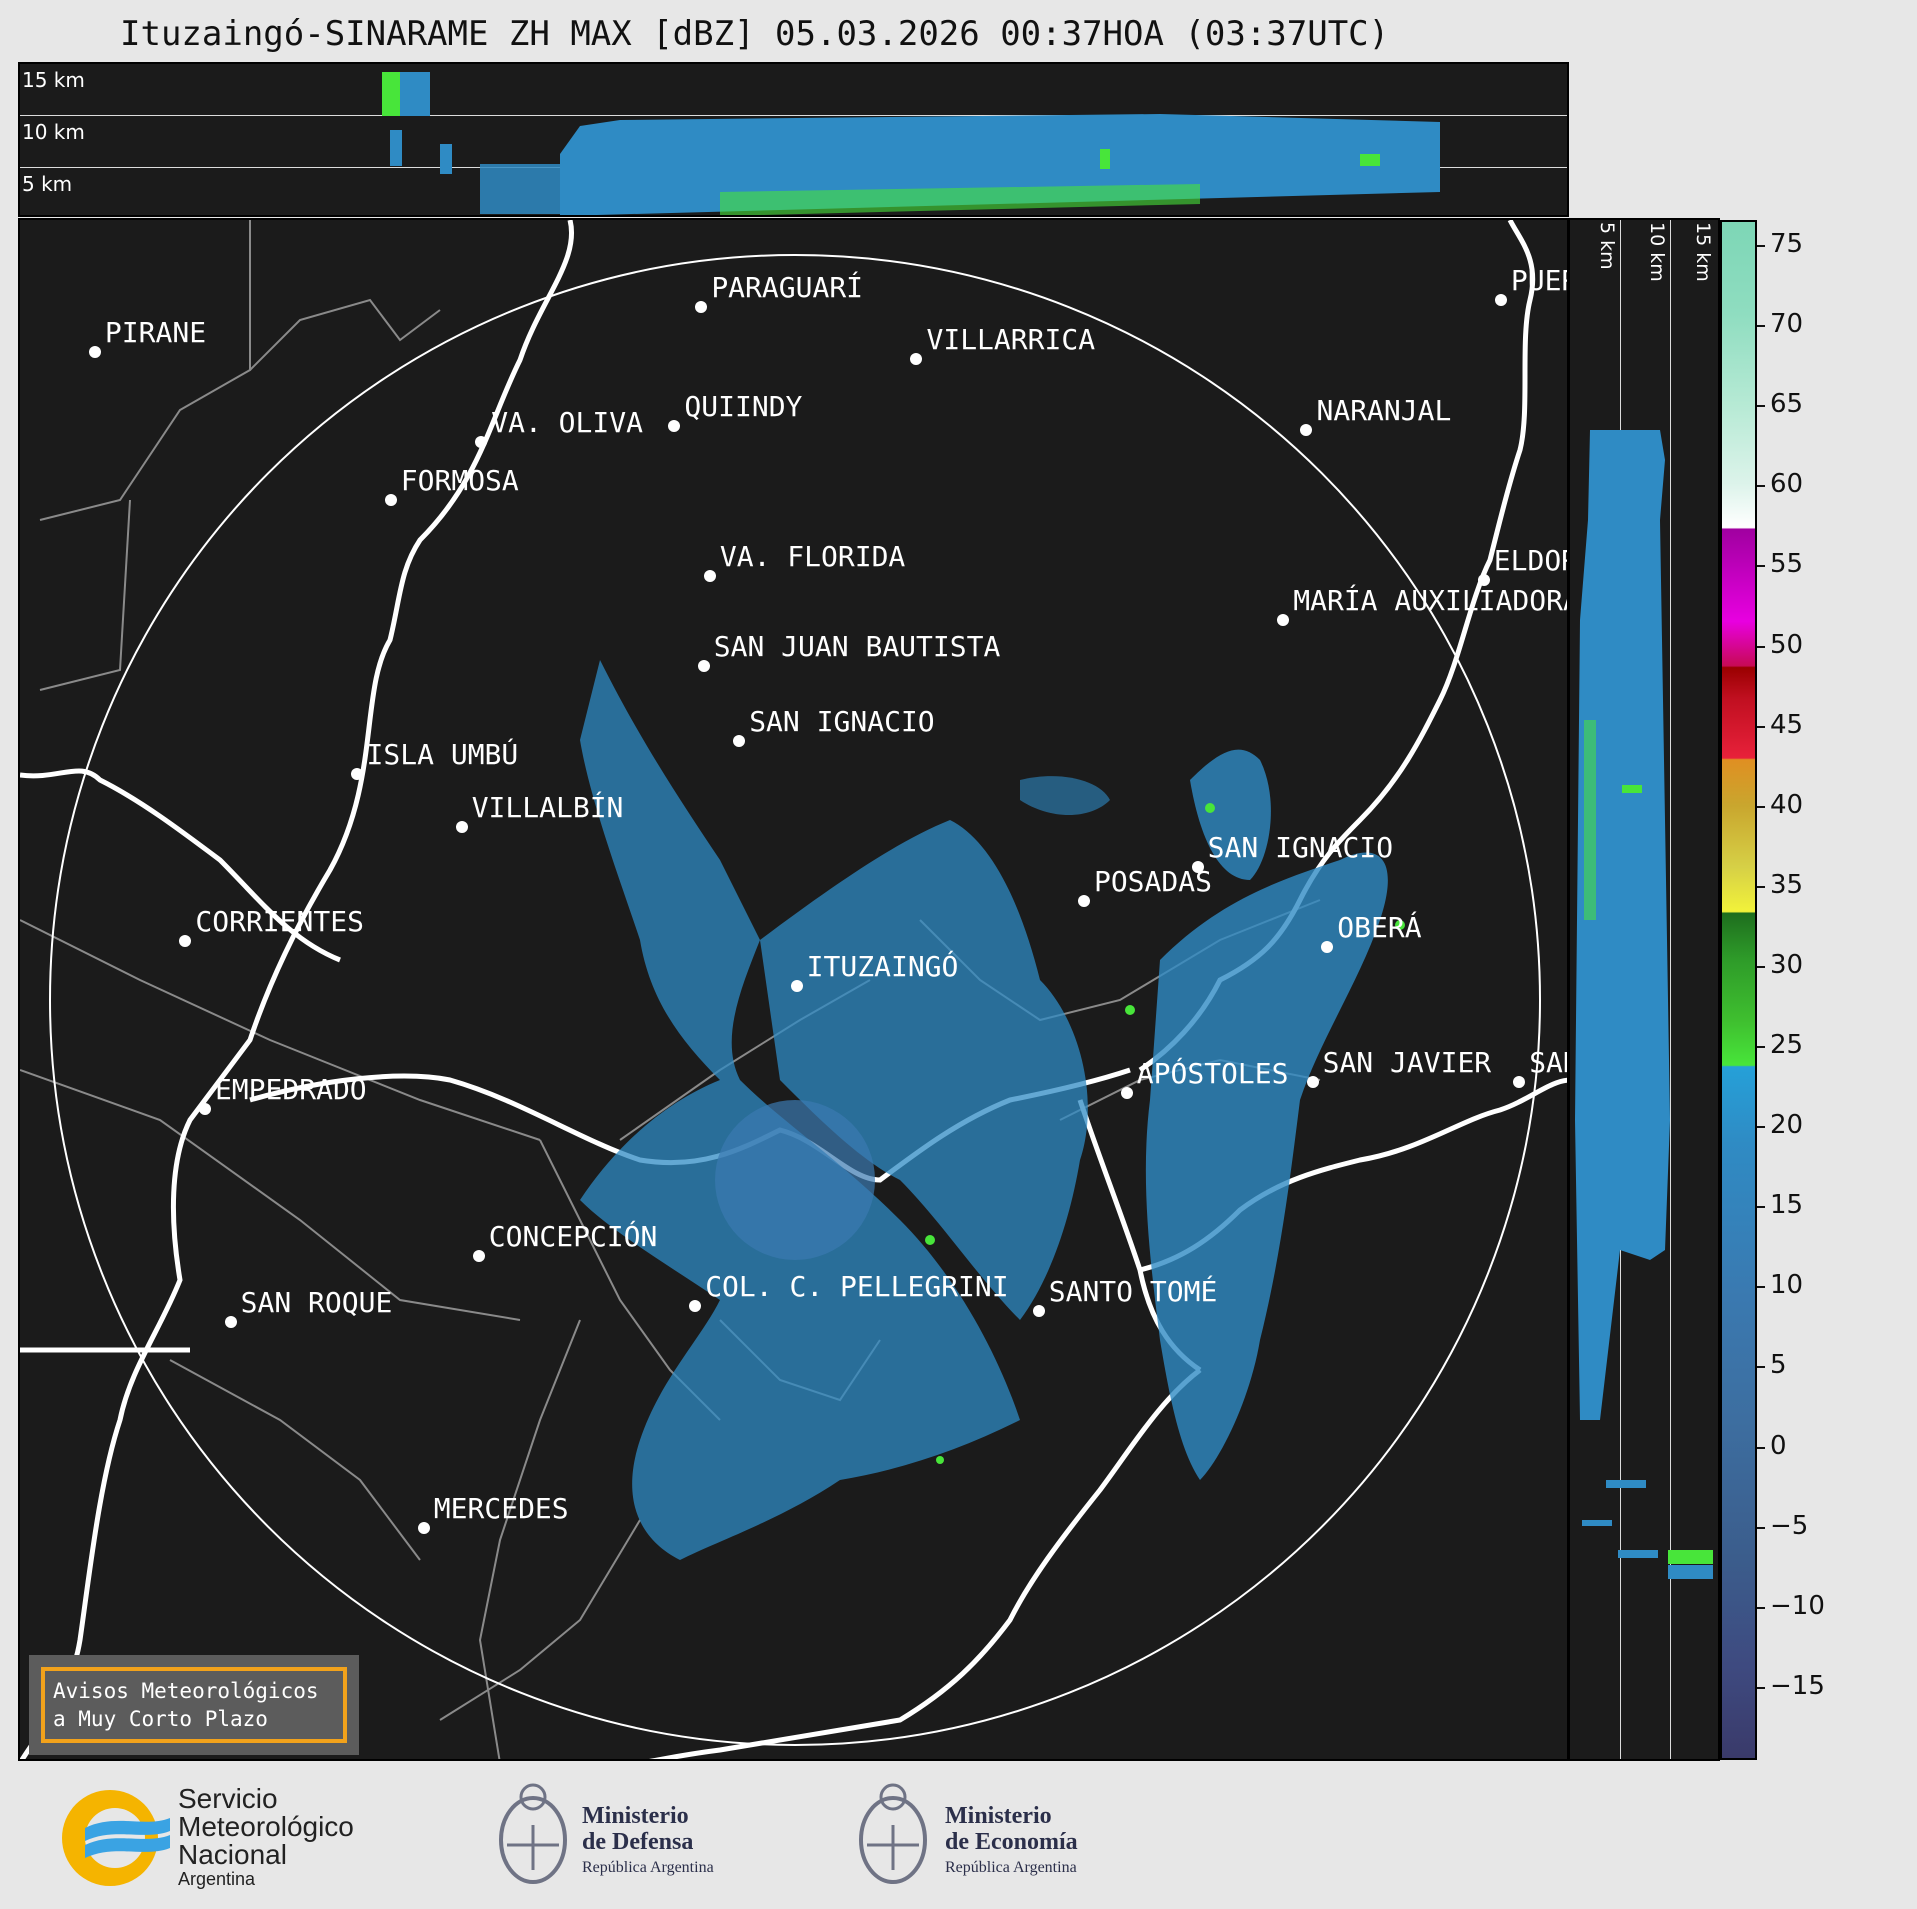 The height and width of the screenshot is (1909, 1917). What do you see at coordinates (857, 647) in the screenshot?
I see `city-label: SAN JUAN BAUTISTA` at bounding box center [857, 647].